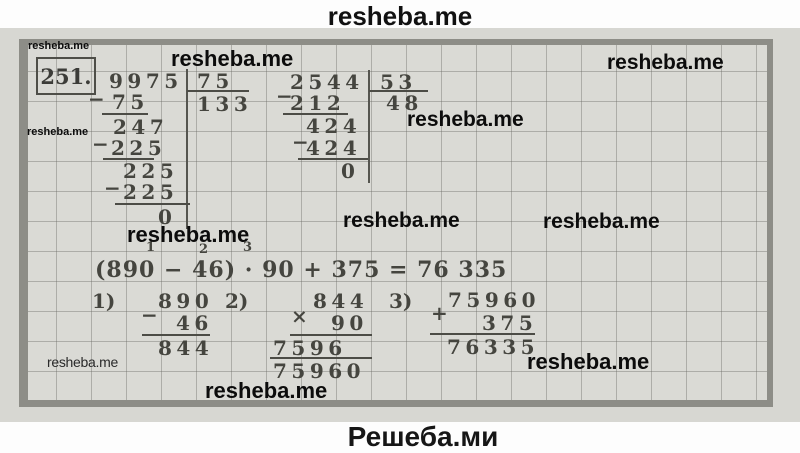  Describe the element at coordinates (341, 301) in the screenshot. I see `step2-multiplicand: 844` at that location.